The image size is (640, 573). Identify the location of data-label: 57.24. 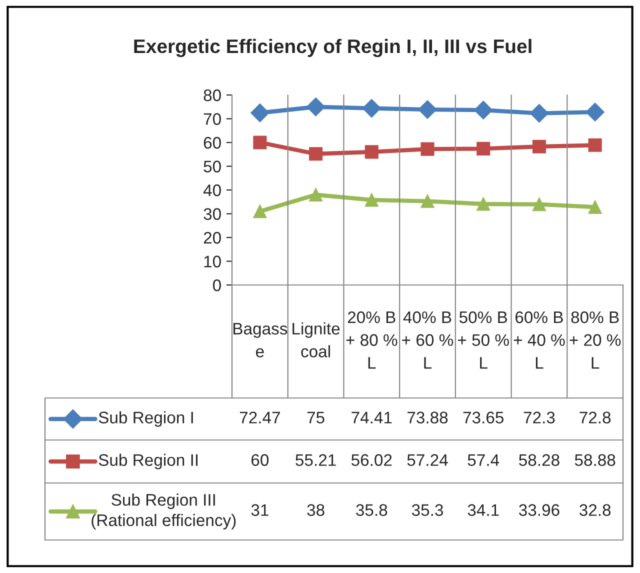
(427, 460).